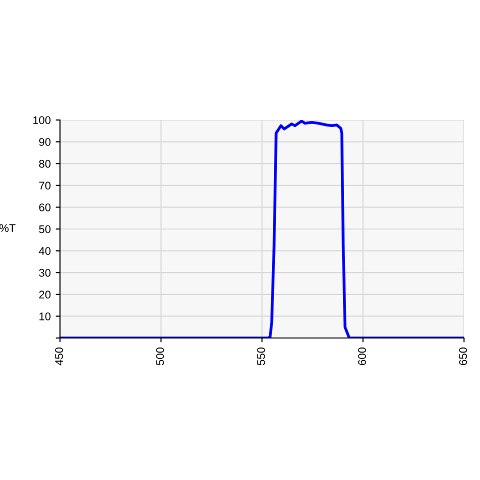 The image size is (480, 480). What do you see at coordinates (45, 272) in the screenshot?
I see `y-tick-label: 30` at bounding box center [45, 272].